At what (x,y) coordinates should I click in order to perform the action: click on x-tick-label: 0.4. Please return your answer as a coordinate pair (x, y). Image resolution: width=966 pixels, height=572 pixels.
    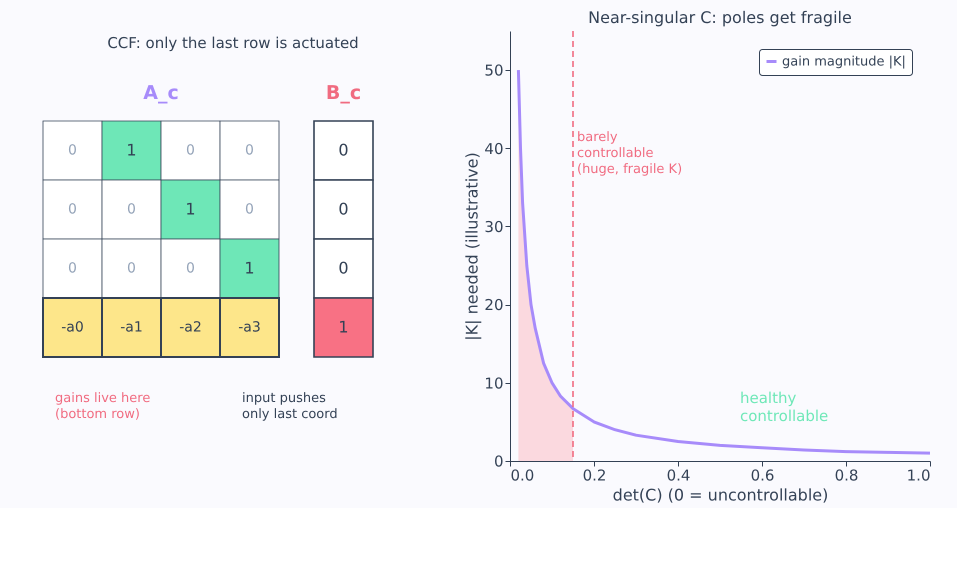
    Looking at the image, I should click on (678, 475).